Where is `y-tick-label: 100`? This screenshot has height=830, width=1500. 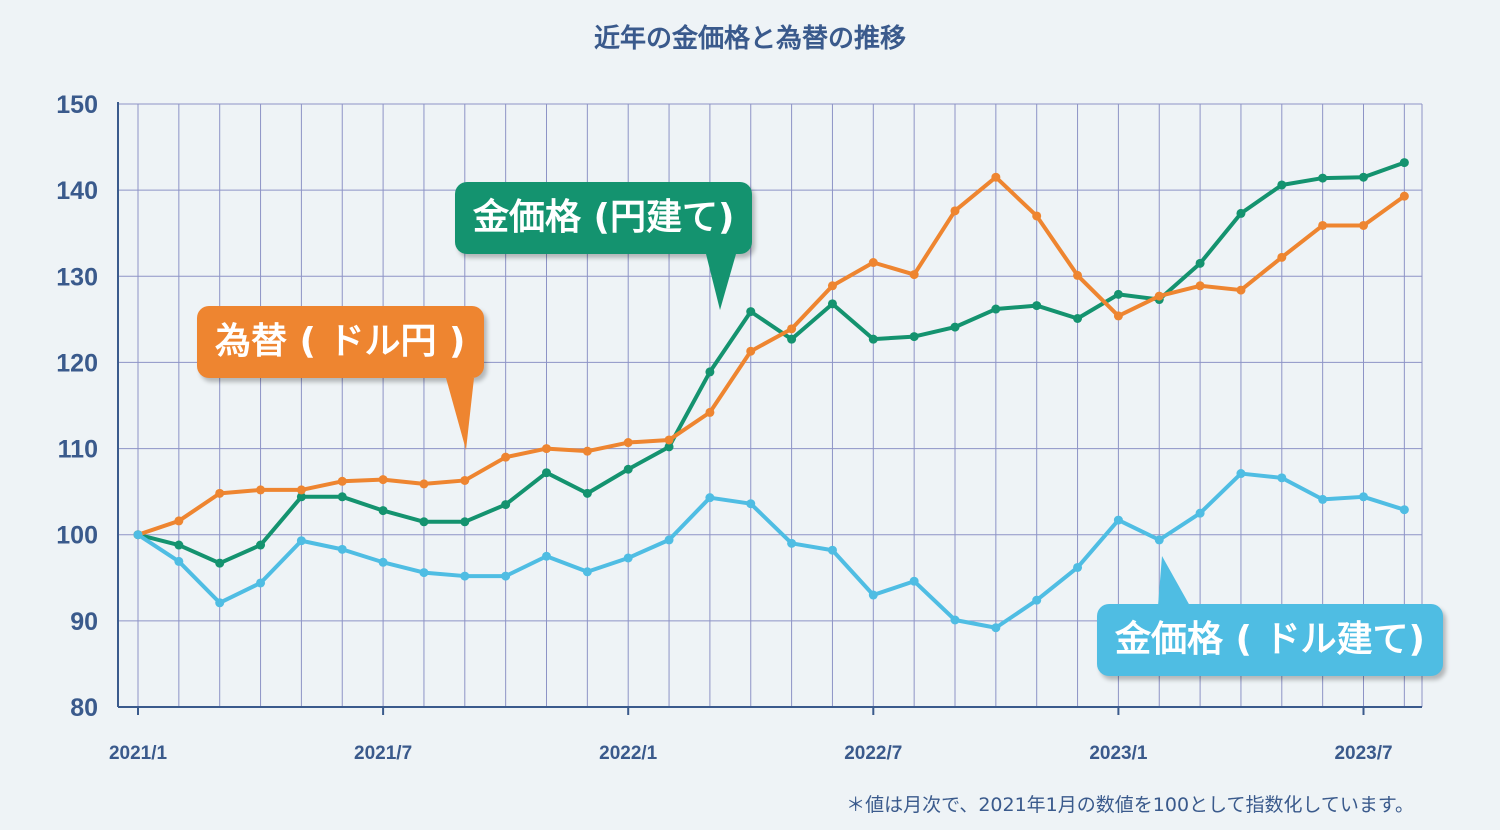
y-tick-label: 100 is located at coordinates (77, 536).